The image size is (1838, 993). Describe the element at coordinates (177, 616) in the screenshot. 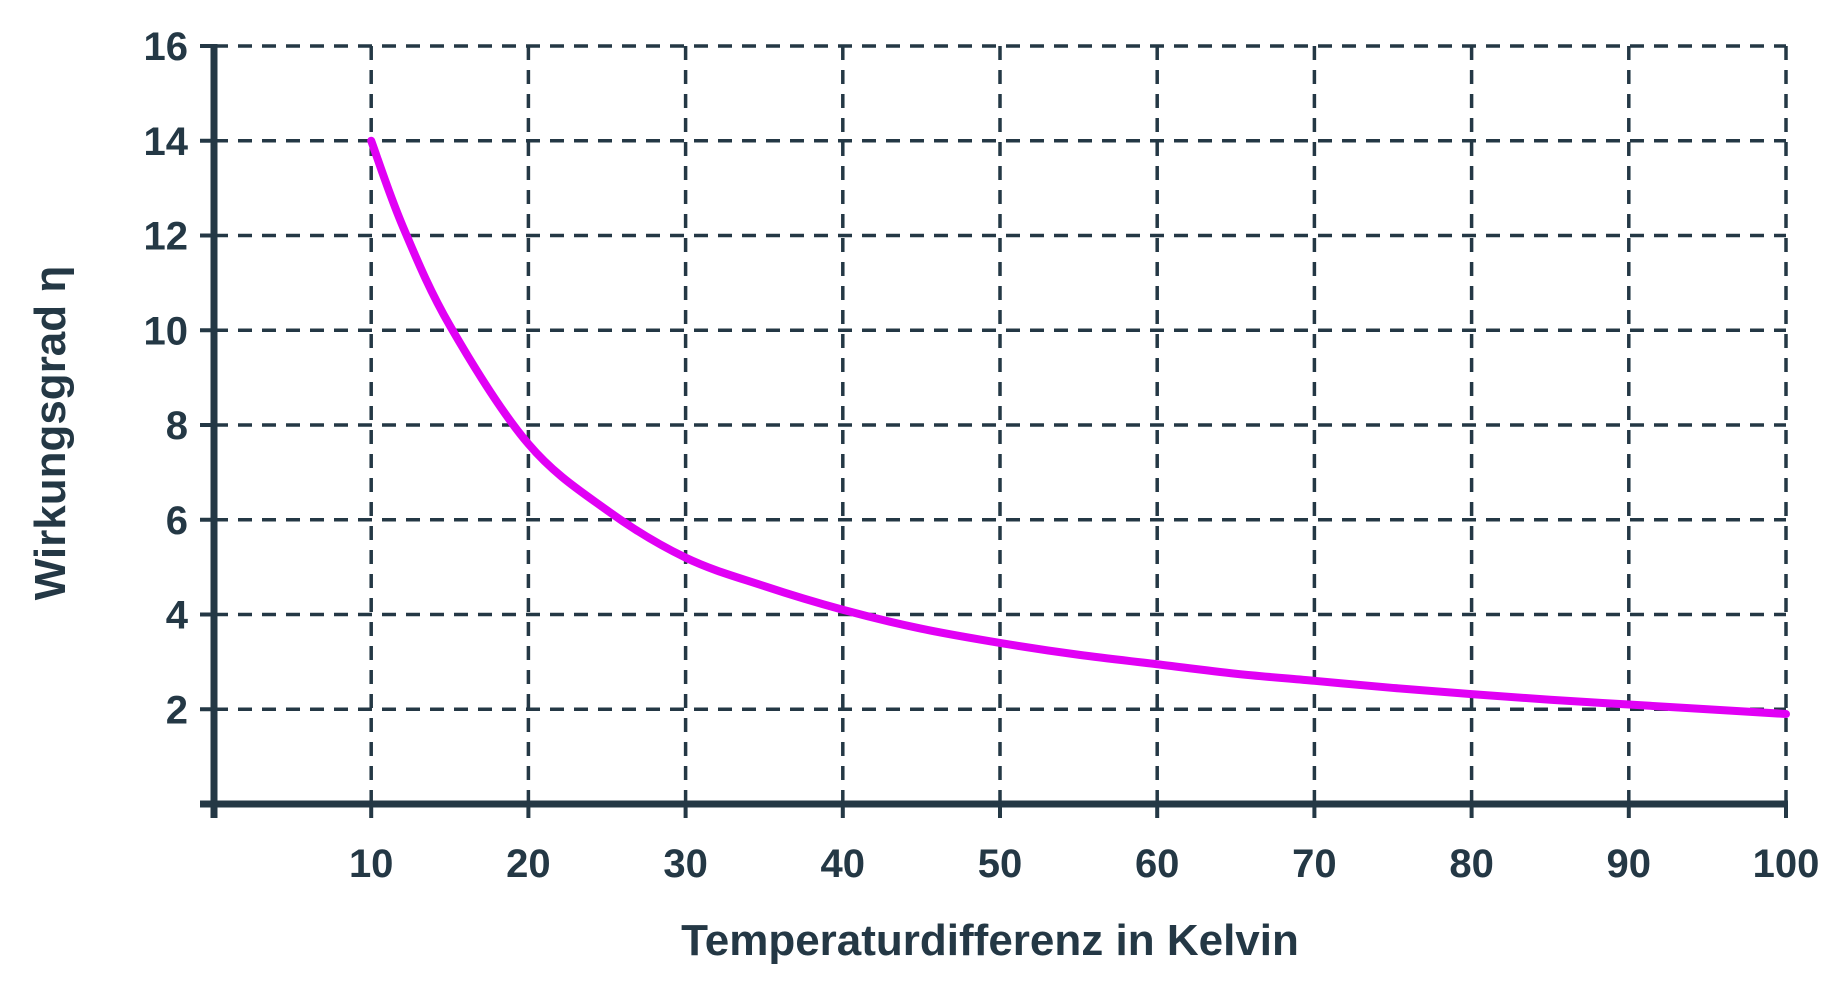

I see `y-tick-label: 4` at that location.